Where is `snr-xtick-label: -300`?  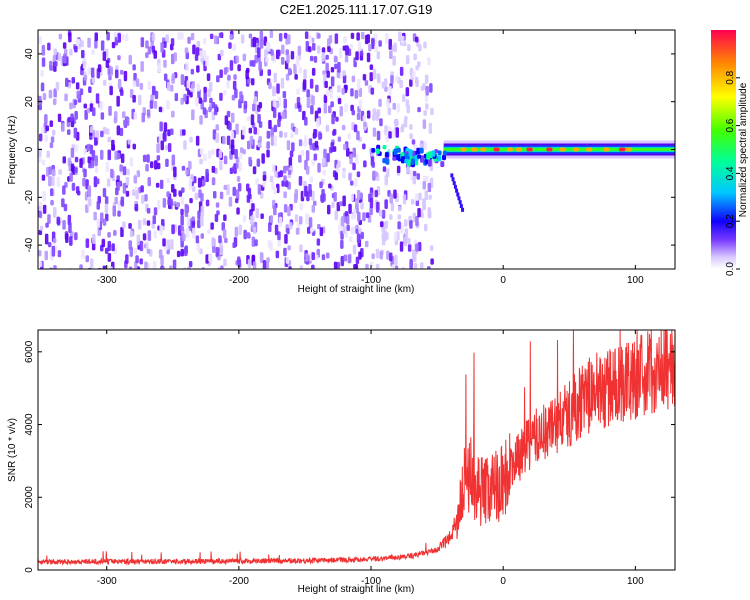
snr-xtick-label: -300 is located at coordinates (107, 581).